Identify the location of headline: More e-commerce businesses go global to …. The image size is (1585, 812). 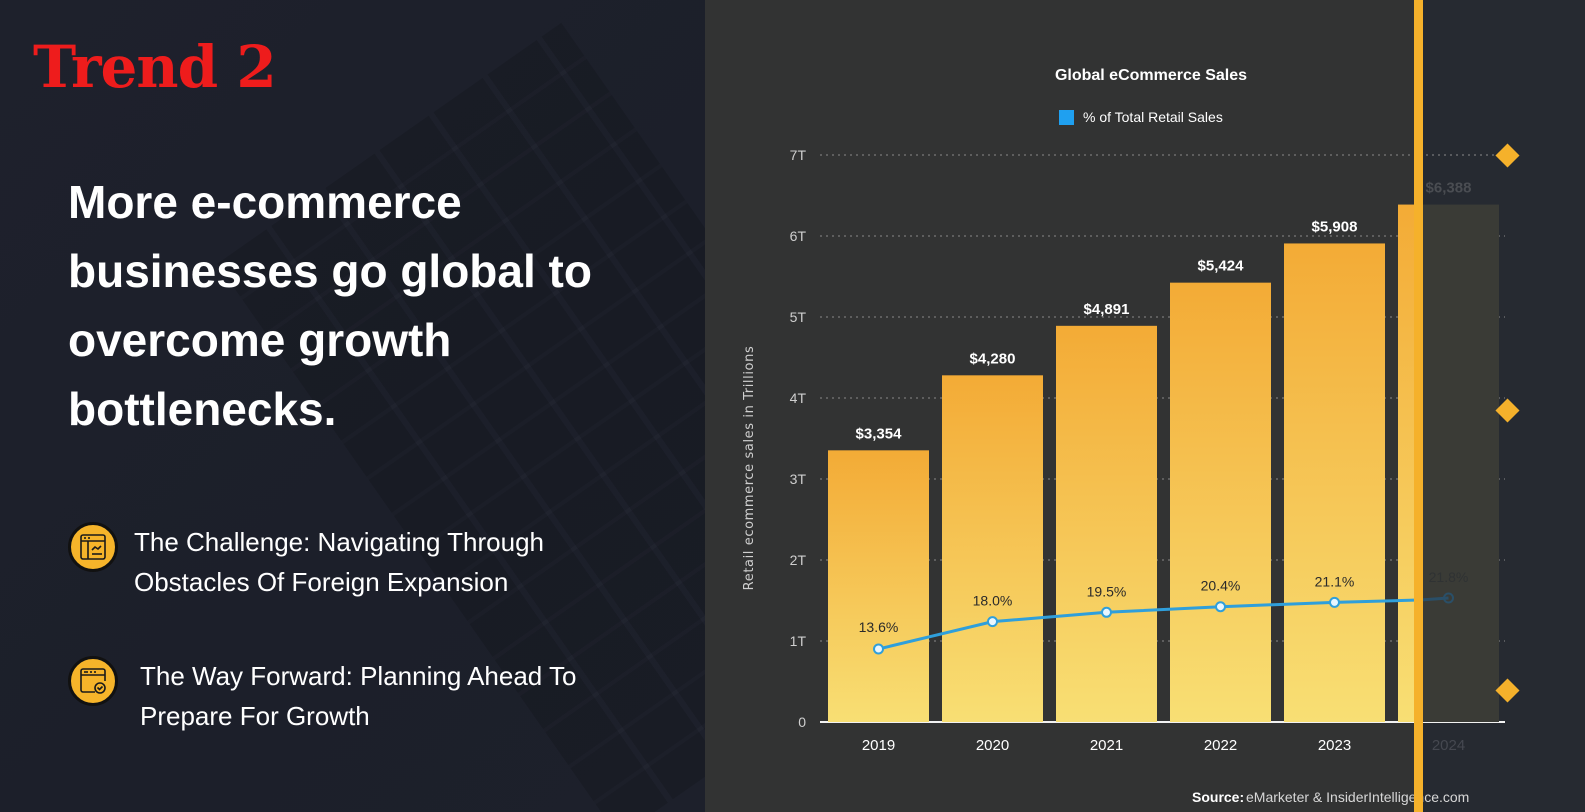
(330, 305).